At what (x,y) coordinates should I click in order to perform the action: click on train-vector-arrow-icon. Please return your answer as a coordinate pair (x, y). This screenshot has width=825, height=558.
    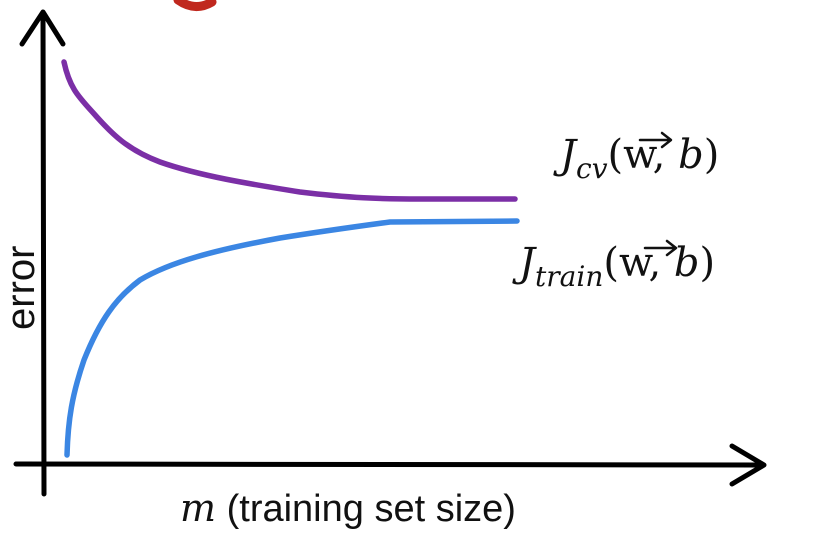
    Looking at the image, I should click on (660, 248).